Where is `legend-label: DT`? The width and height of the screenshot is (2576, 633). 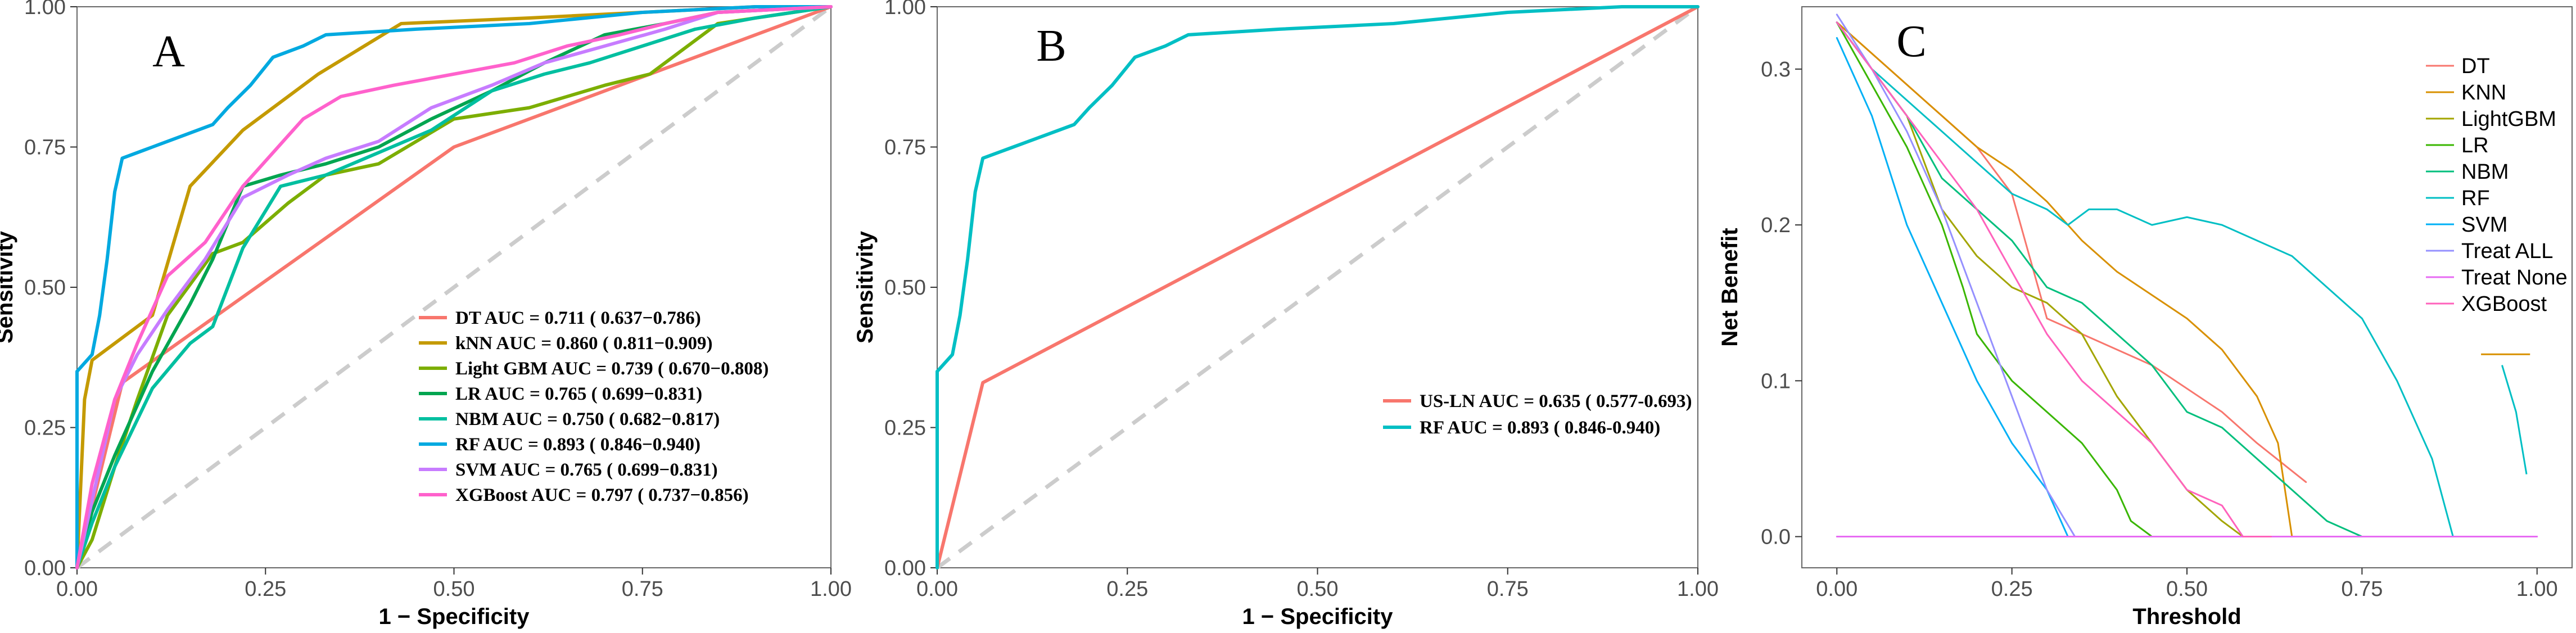 legend-label: DT is located at coordinates (2475, 66).